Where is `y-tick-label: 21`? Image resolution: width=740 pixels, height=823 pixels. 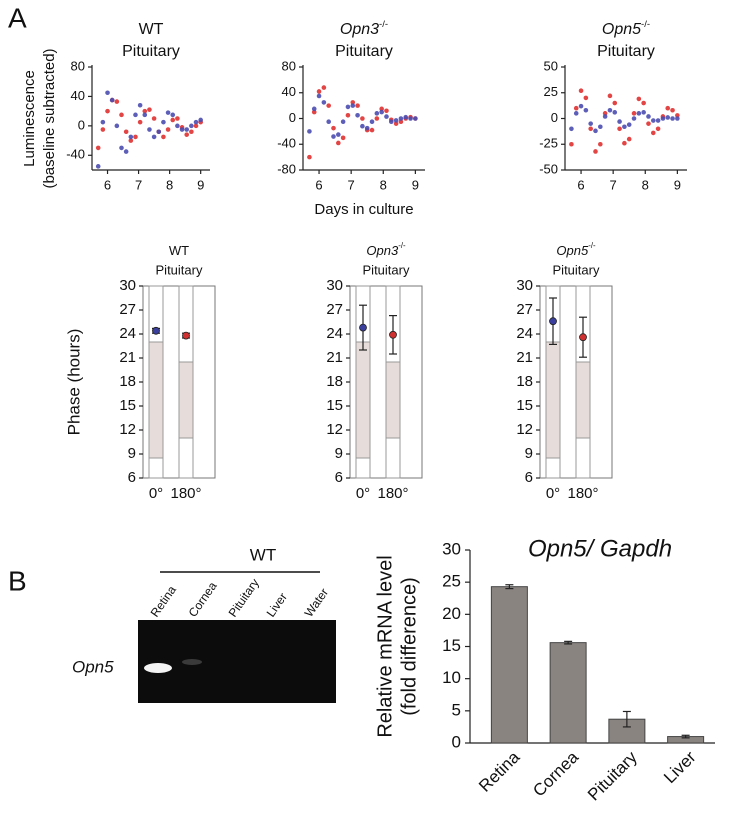 y-tick-label: 21 is located at coordinates (524, 357).